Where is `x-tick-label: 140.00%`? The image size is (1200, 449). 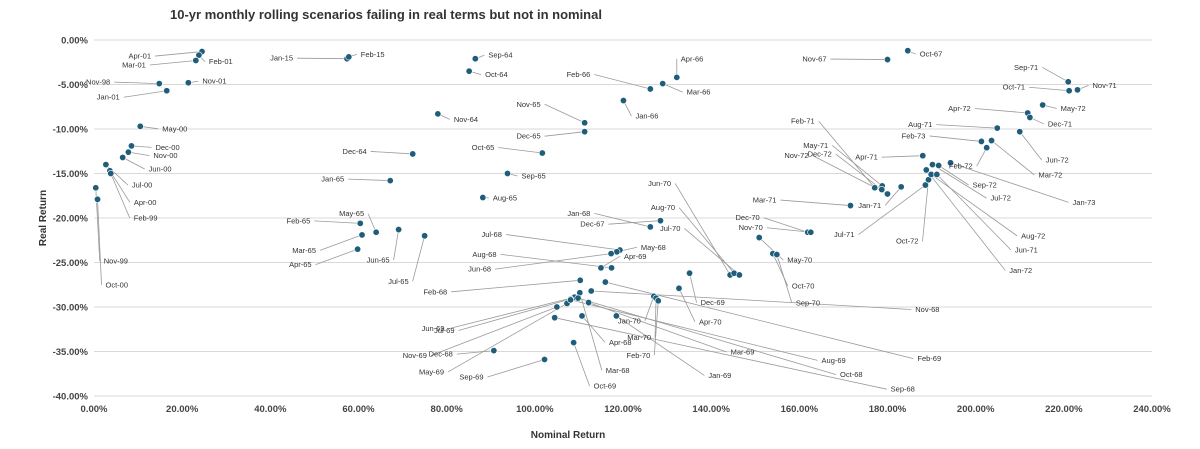
x-tick-label: 140.00% is located at coordinates (711, 409).